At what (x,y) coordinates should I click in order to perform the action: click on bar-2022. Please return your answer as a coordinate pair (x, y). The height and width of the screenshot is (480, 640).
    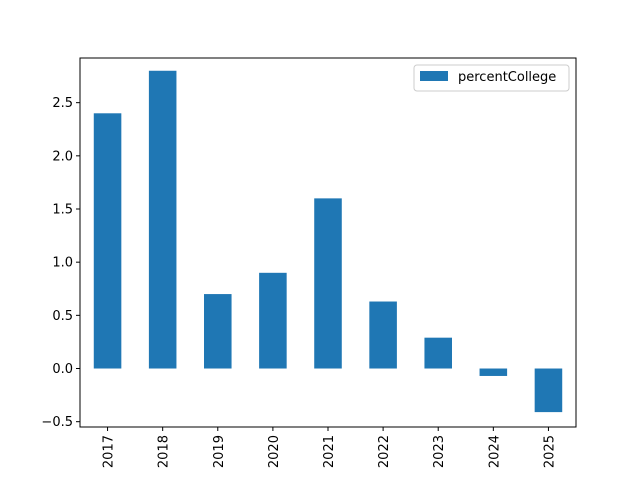
    Looking at the image, I should click on (383, 335).